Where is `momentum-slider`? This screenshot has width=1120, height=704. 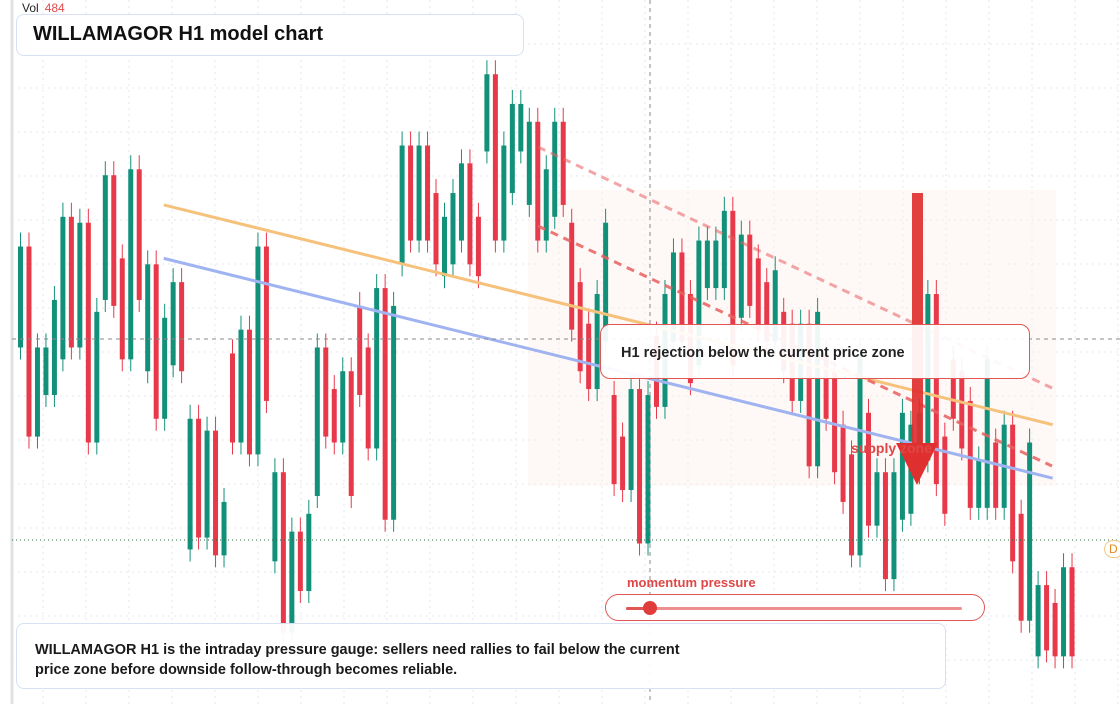
momentum-slider is located at coordinates (795, 607).